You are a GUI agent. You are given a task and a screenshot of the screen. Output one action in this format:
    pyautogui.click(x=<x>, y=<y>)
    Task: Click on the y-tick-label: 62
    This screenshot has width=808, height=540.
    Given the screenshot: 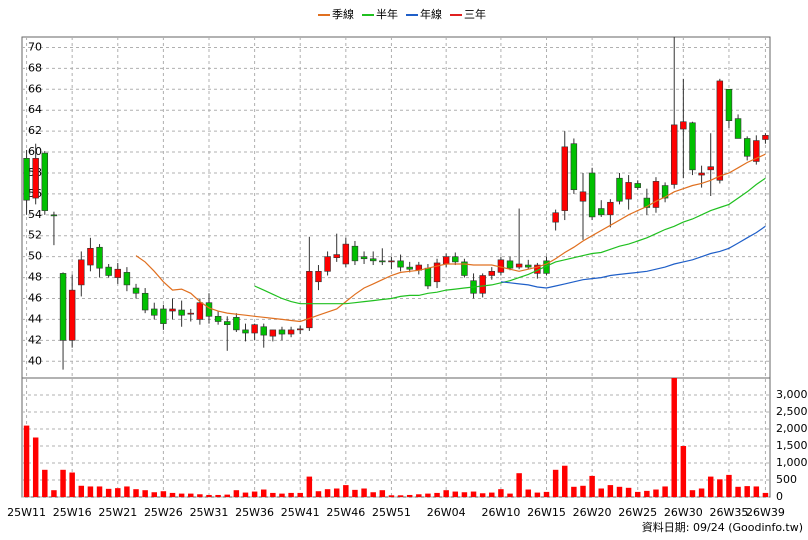 What is the action you would take?
    pyautogui.click(x=35, y=130)
    